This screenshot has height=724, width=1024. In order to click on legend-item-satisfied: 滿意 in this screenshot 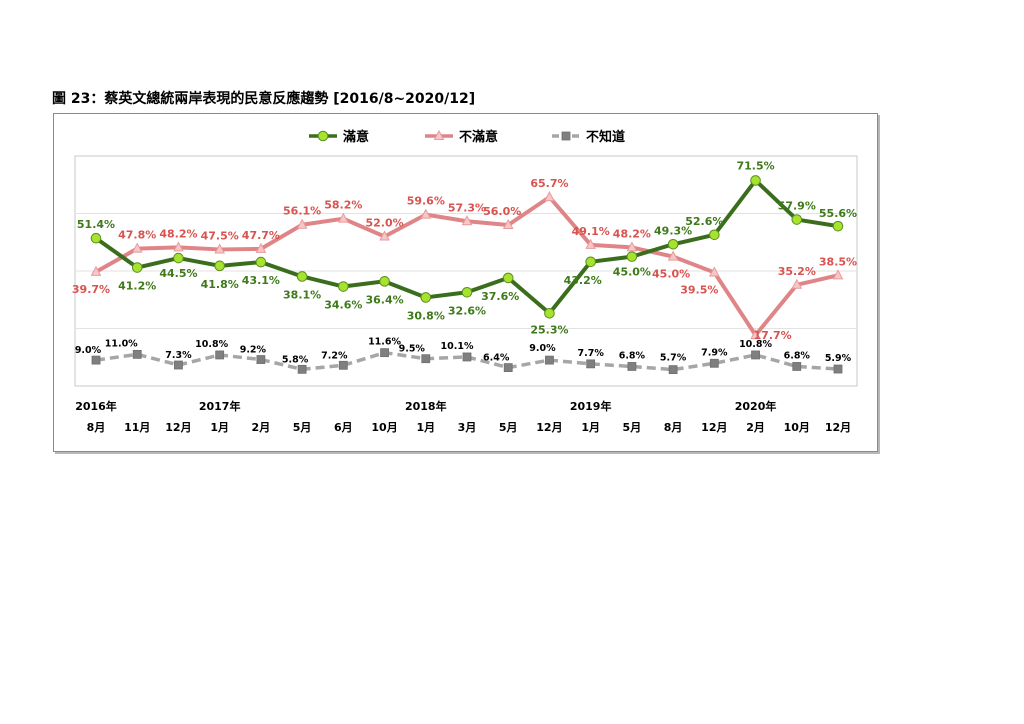, I will do `click(339, 137)`.